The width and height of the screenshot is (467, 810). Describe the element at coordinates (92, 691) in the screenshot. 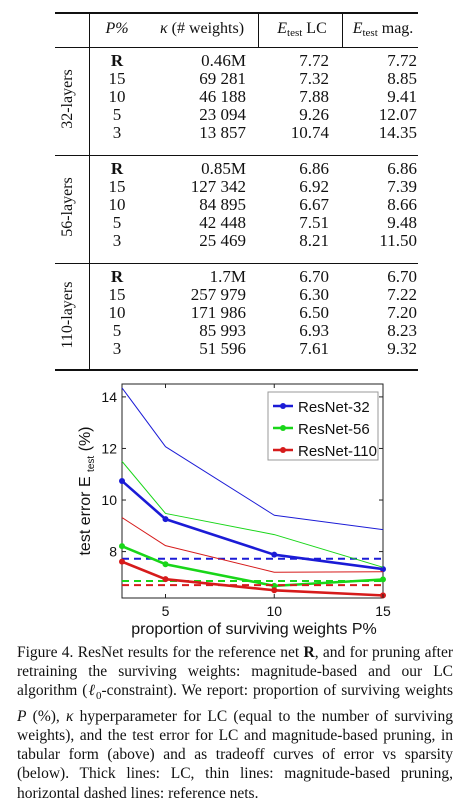

I see `caption-ell: ℓ` at that location.